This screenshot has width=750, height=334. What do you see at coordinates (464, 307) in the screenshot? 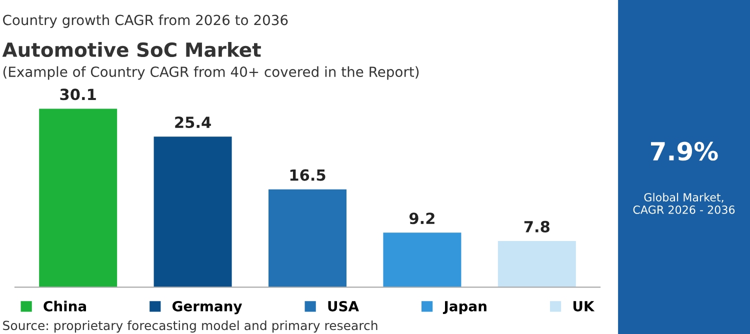
I see `legend-label: Japan` at bounding box center [464, 307].